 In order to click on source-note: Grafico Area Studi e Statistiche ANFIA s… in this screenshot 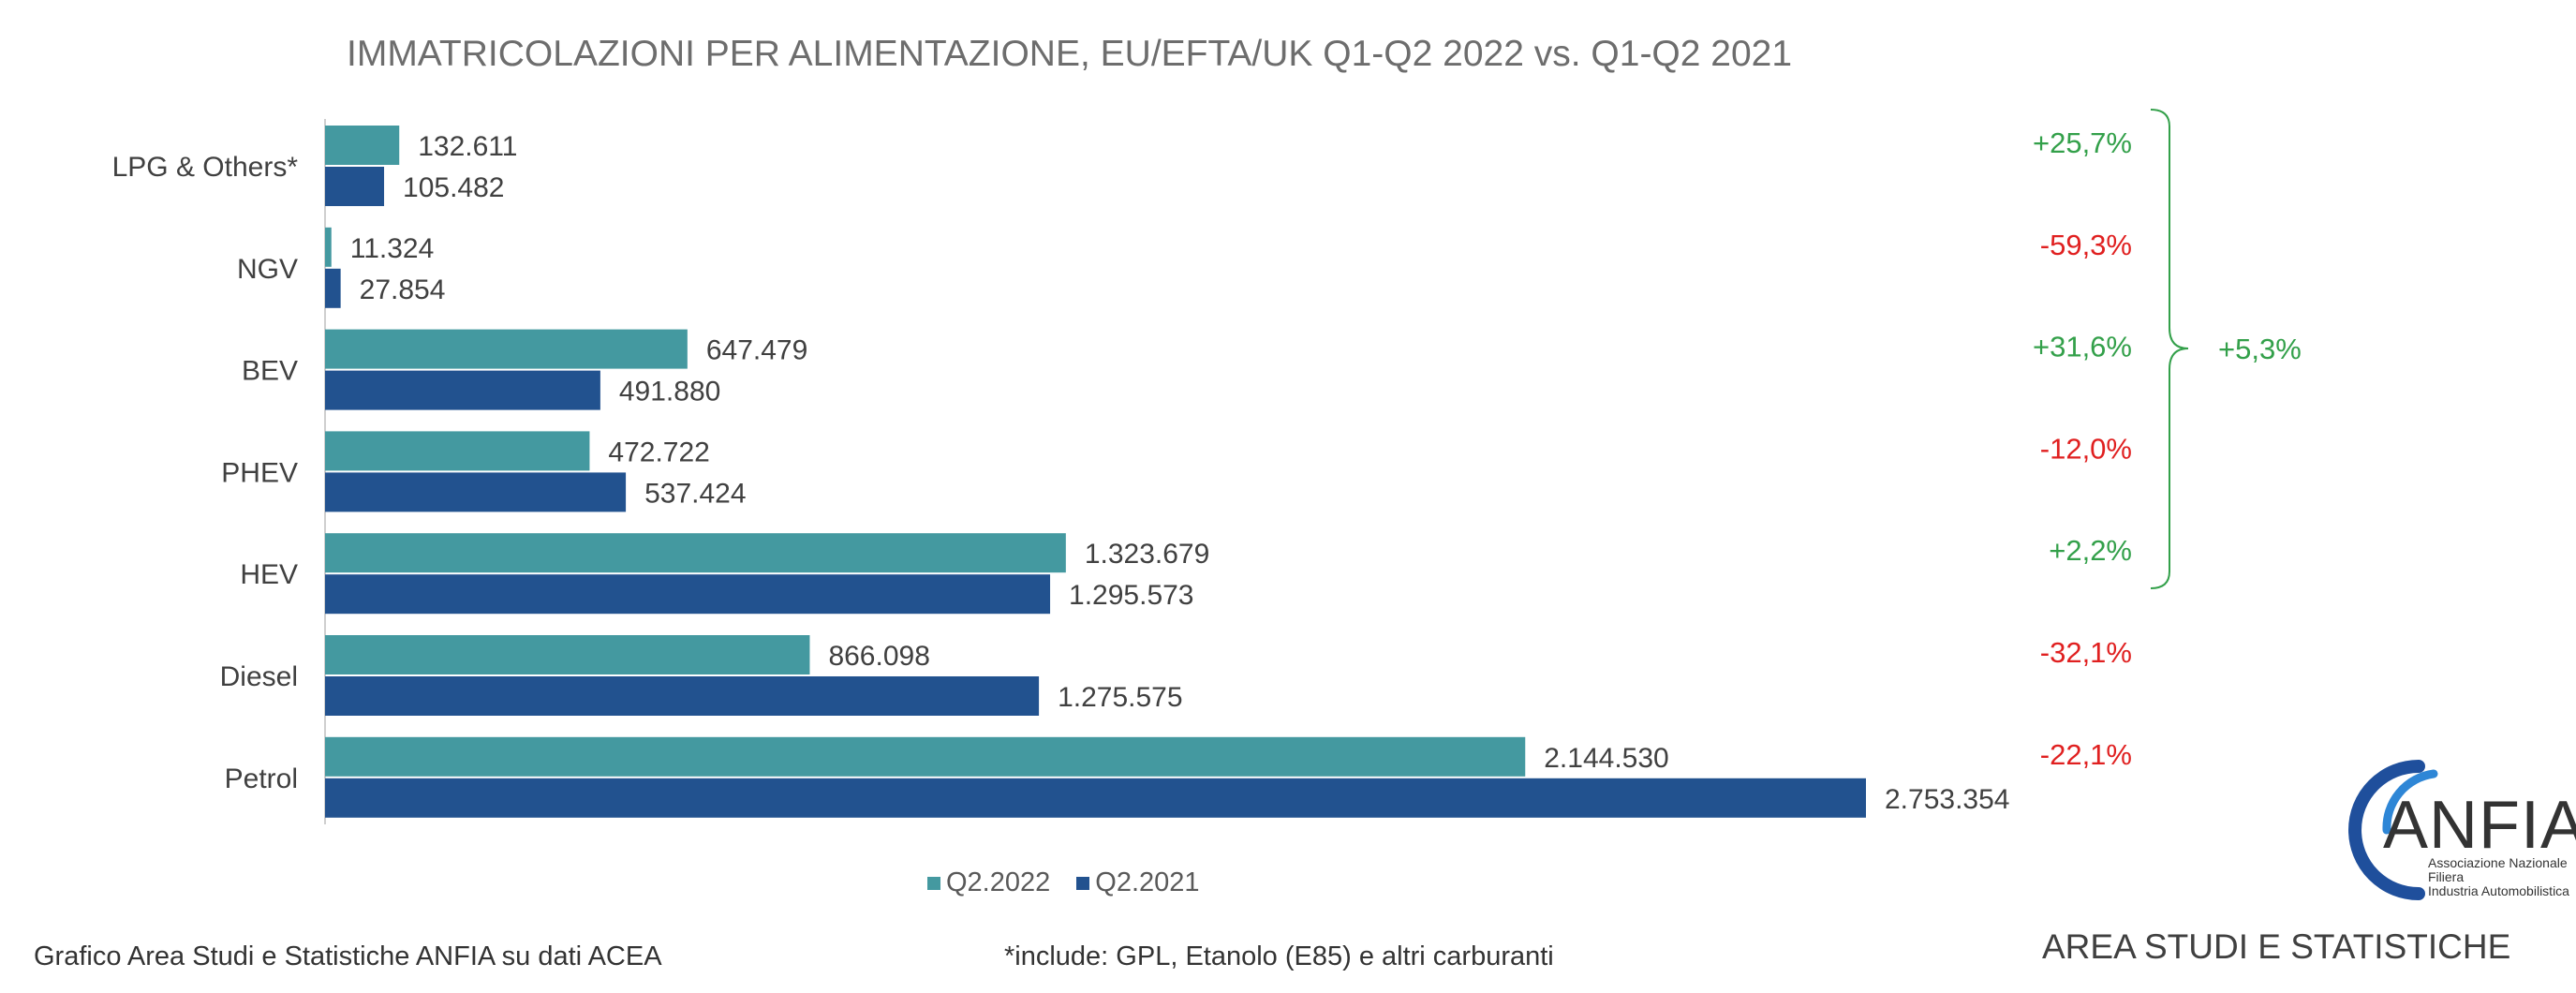, I will do `click(348, 956)`.